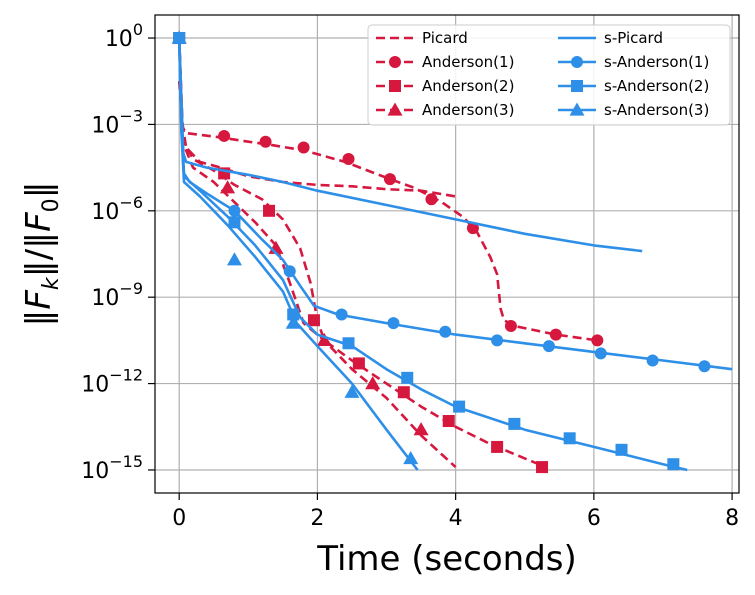 This screenshot has height=595, width=755. What do you see at coordinates (317, 518) in the screenshot?
I see `x-tick-label: 2` at bounding box center [317, 518].